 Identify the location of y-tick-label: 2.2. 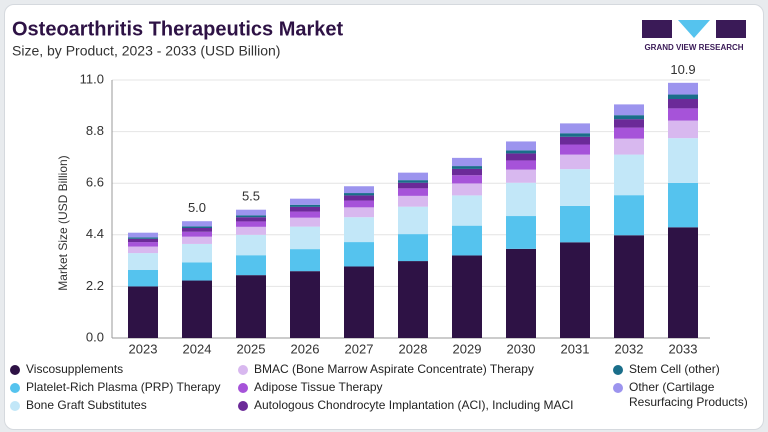
(95, 285).